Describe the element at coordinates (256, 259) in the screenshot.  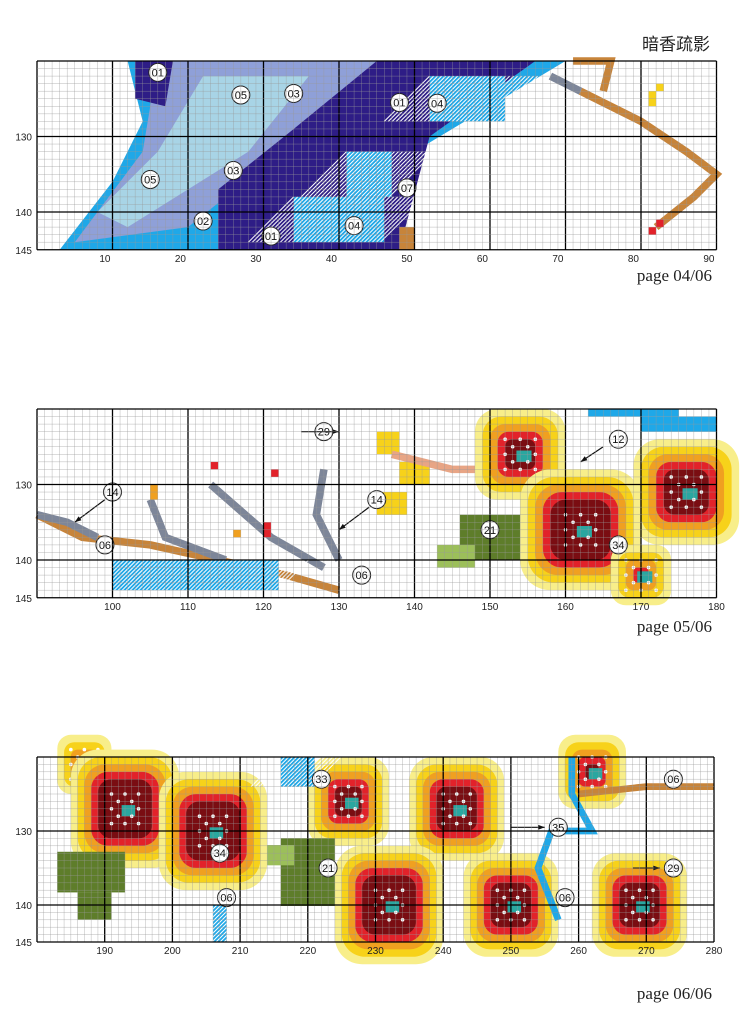
I see `x-tick-label: 30` at that location.